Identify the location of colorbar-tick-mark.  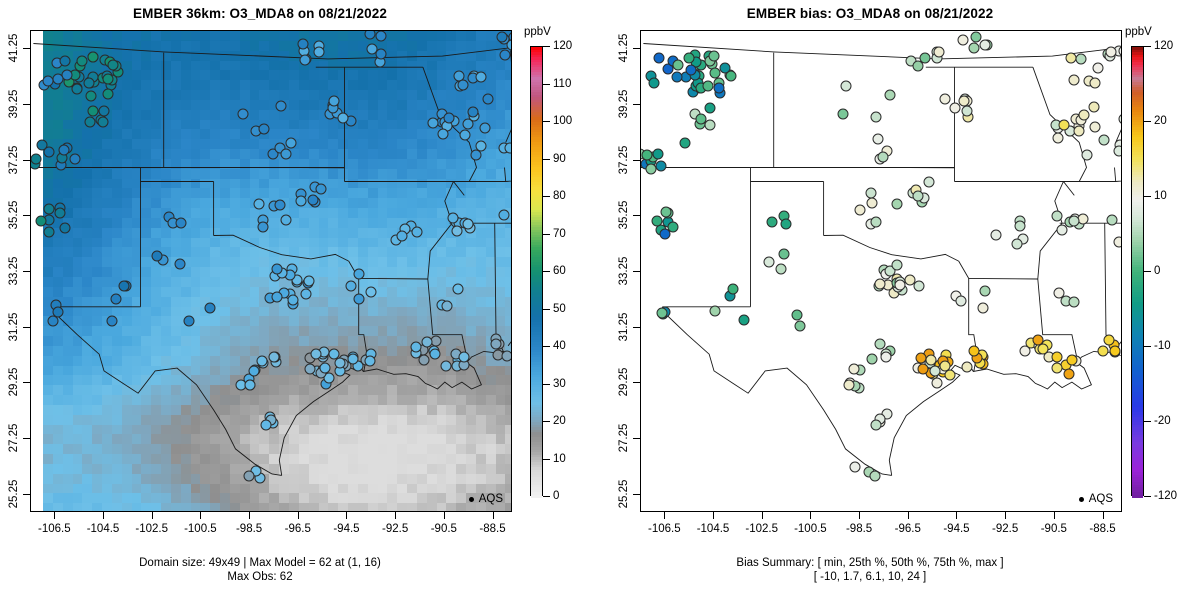
(546, 196).